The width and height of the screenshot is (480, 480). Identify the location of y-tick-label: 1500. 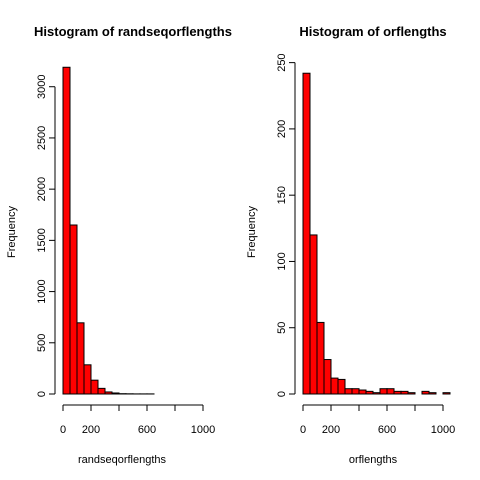
(42, 240).